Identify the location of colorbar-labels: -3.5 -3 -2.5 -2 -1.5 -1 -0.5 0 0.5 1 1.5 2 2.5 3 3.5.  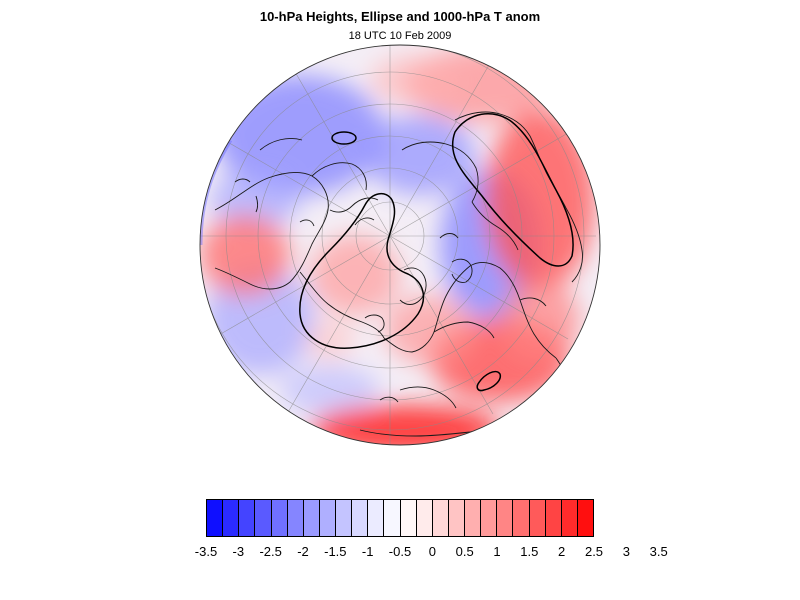
(400, 554).